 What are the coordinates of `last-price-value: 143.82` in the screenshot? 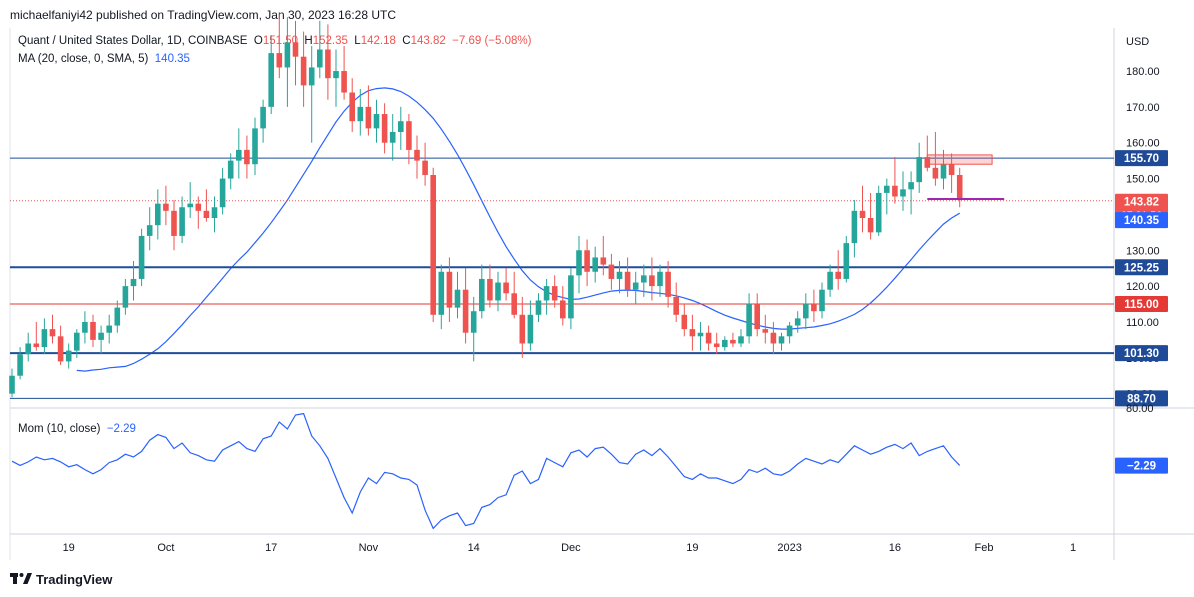 It's located at (1141, 203).